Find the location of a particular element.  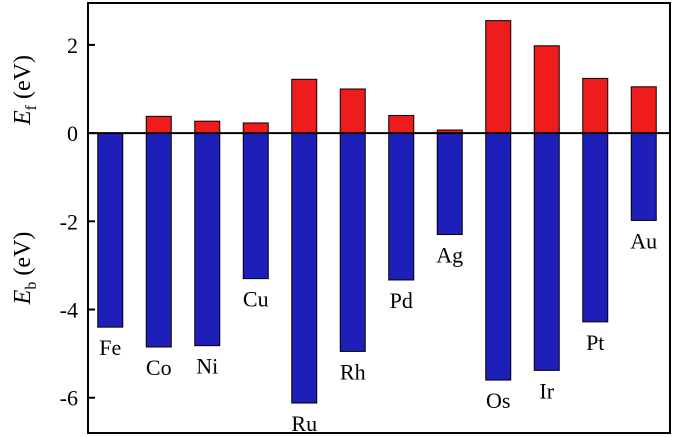

bar-eb-rh is located at coordinates (352, 242).